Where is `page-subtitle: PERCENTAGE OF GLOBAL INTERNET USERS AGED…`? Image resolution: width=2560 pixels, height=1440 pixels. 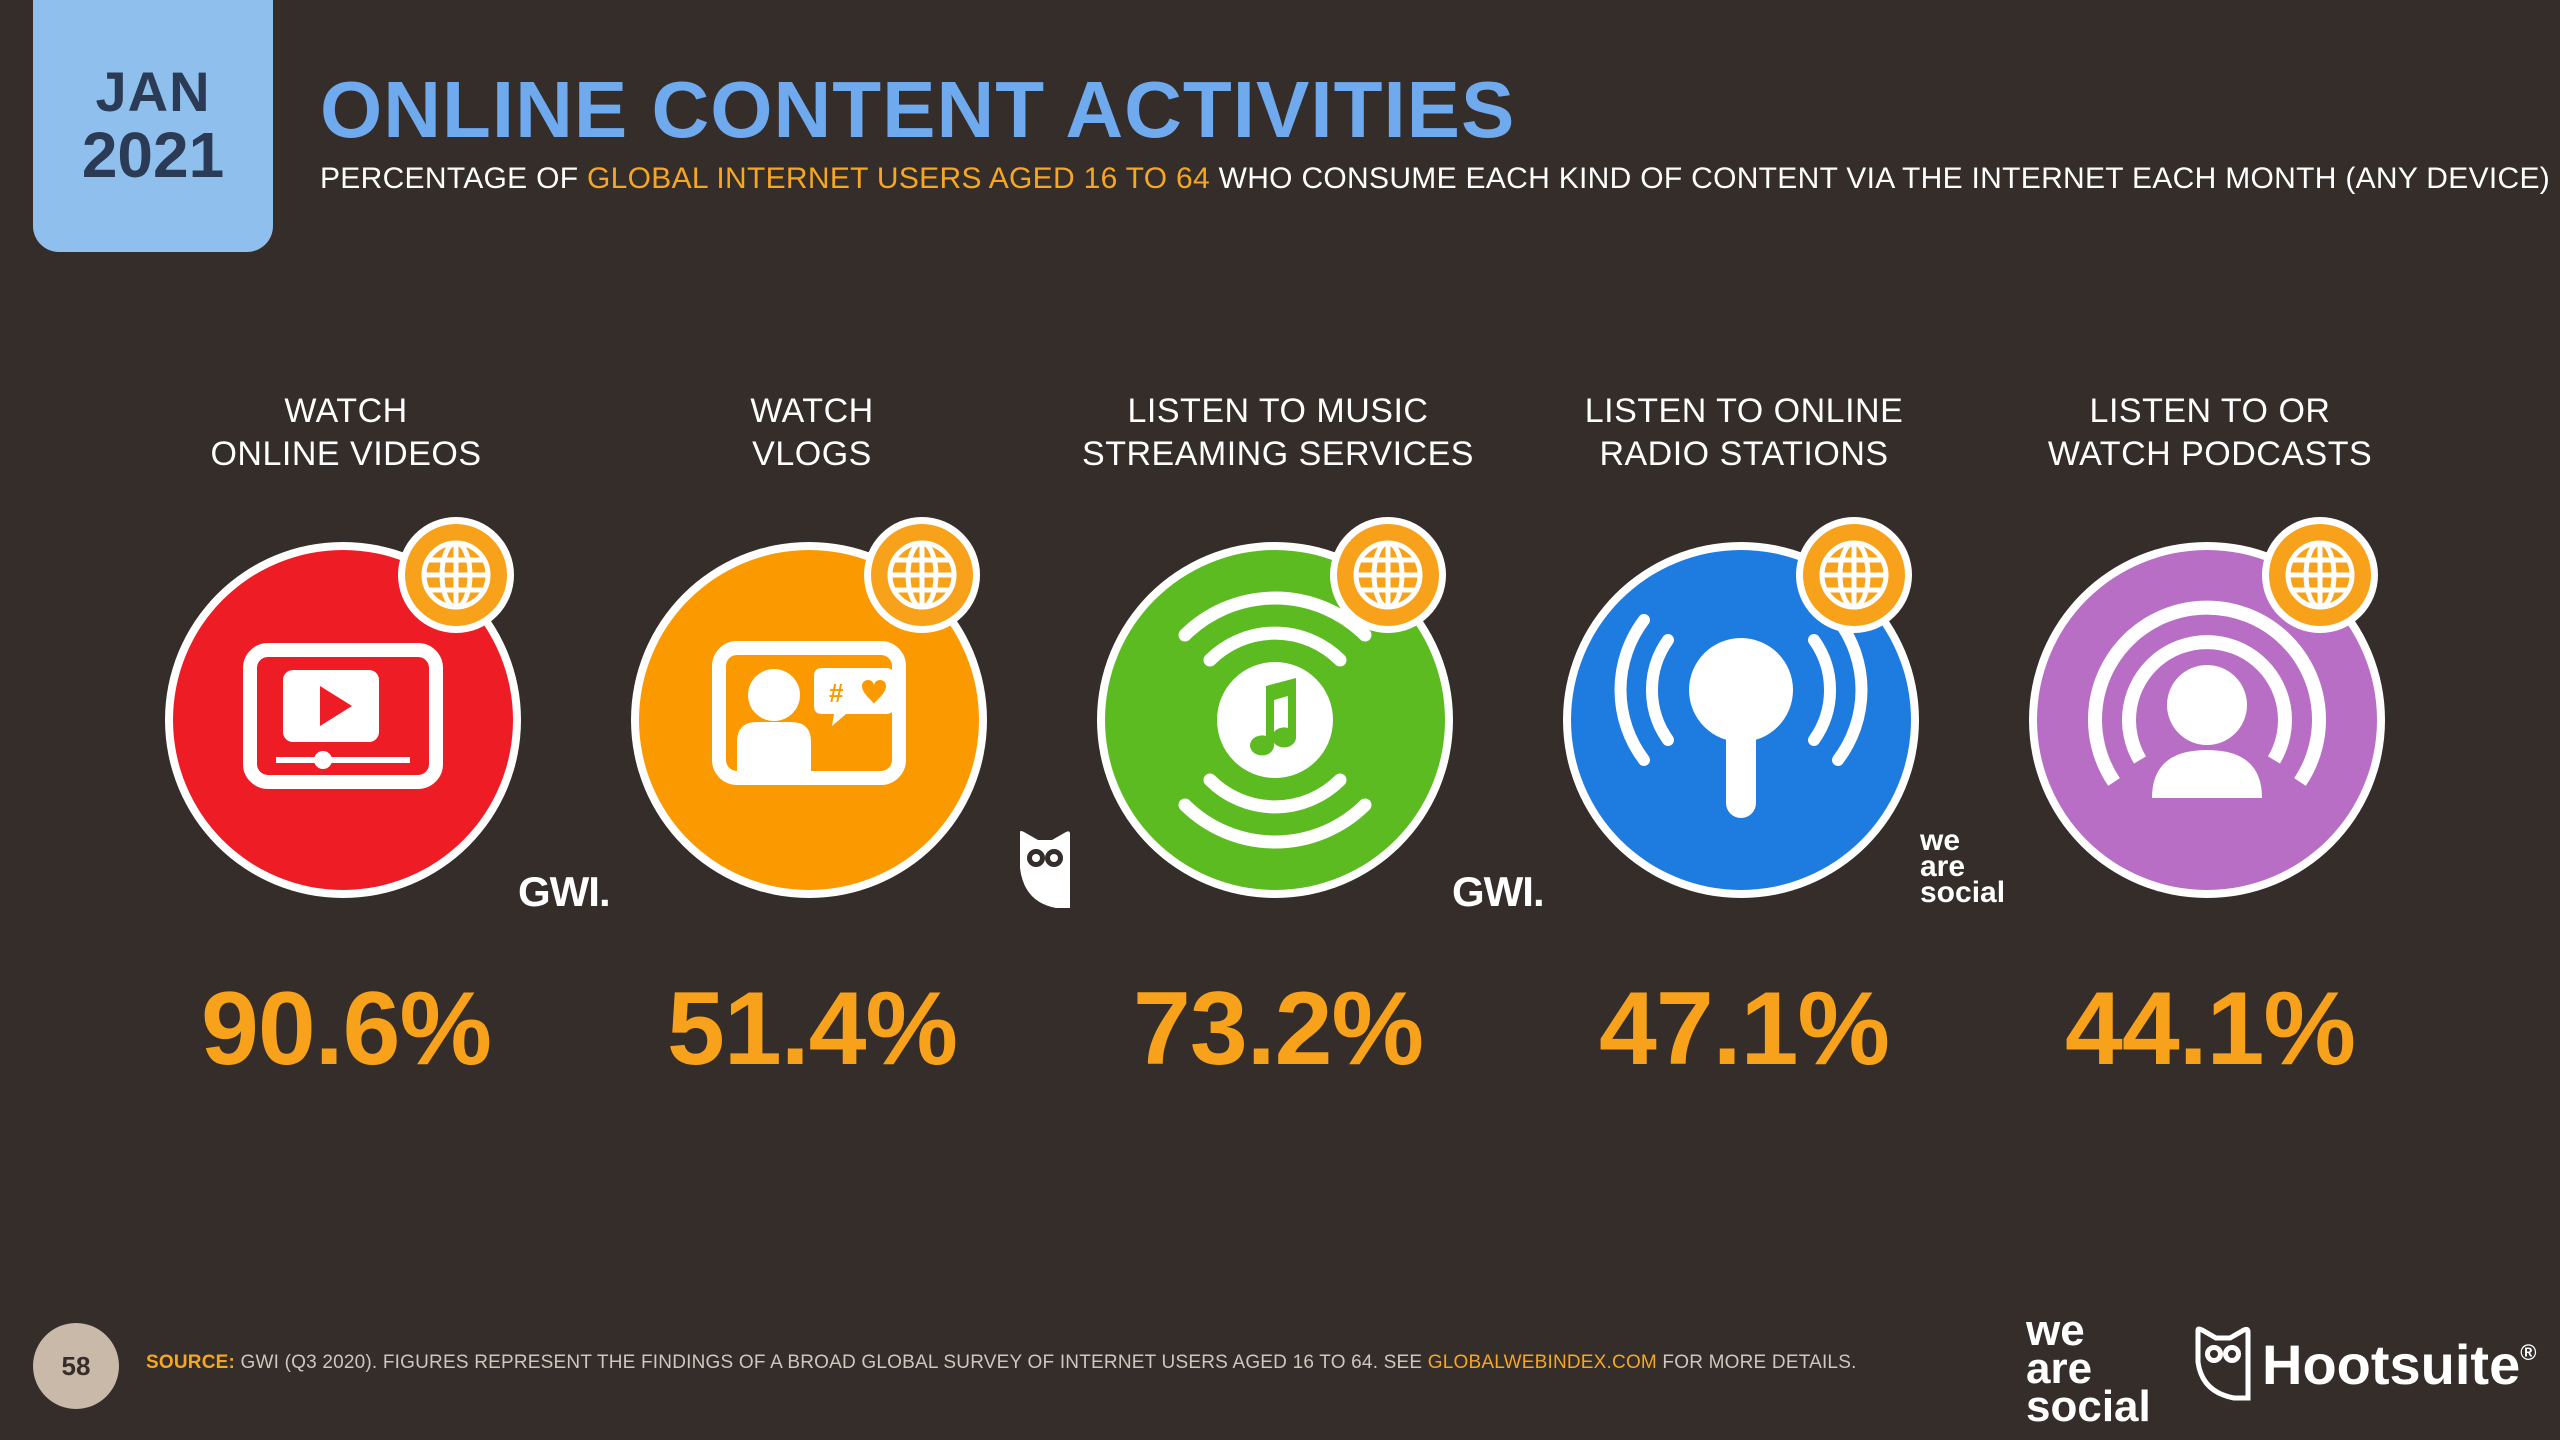
page-subtitle: PERCENTAGE OF GLOBAL INTERNET USERS AGED… is located at coordinates (1435, 179).